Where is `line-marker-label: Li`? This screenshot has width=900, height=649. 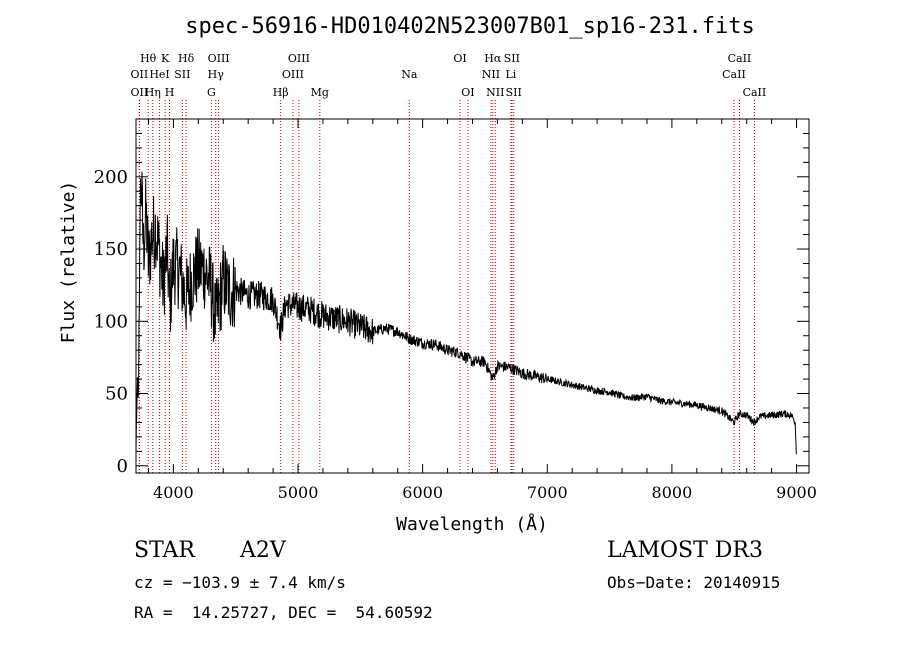 line-marker-label: Li is located at coordinates (510, 74).